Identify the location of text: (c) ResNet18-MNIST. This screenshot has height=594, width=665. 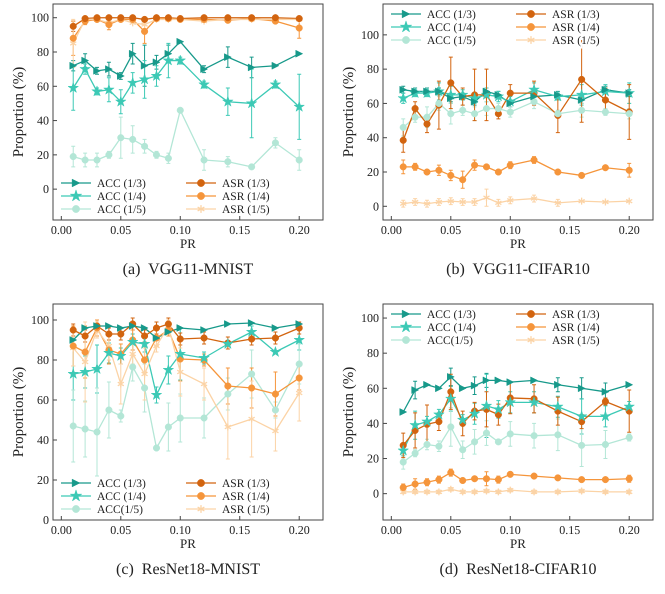
(188, 569).